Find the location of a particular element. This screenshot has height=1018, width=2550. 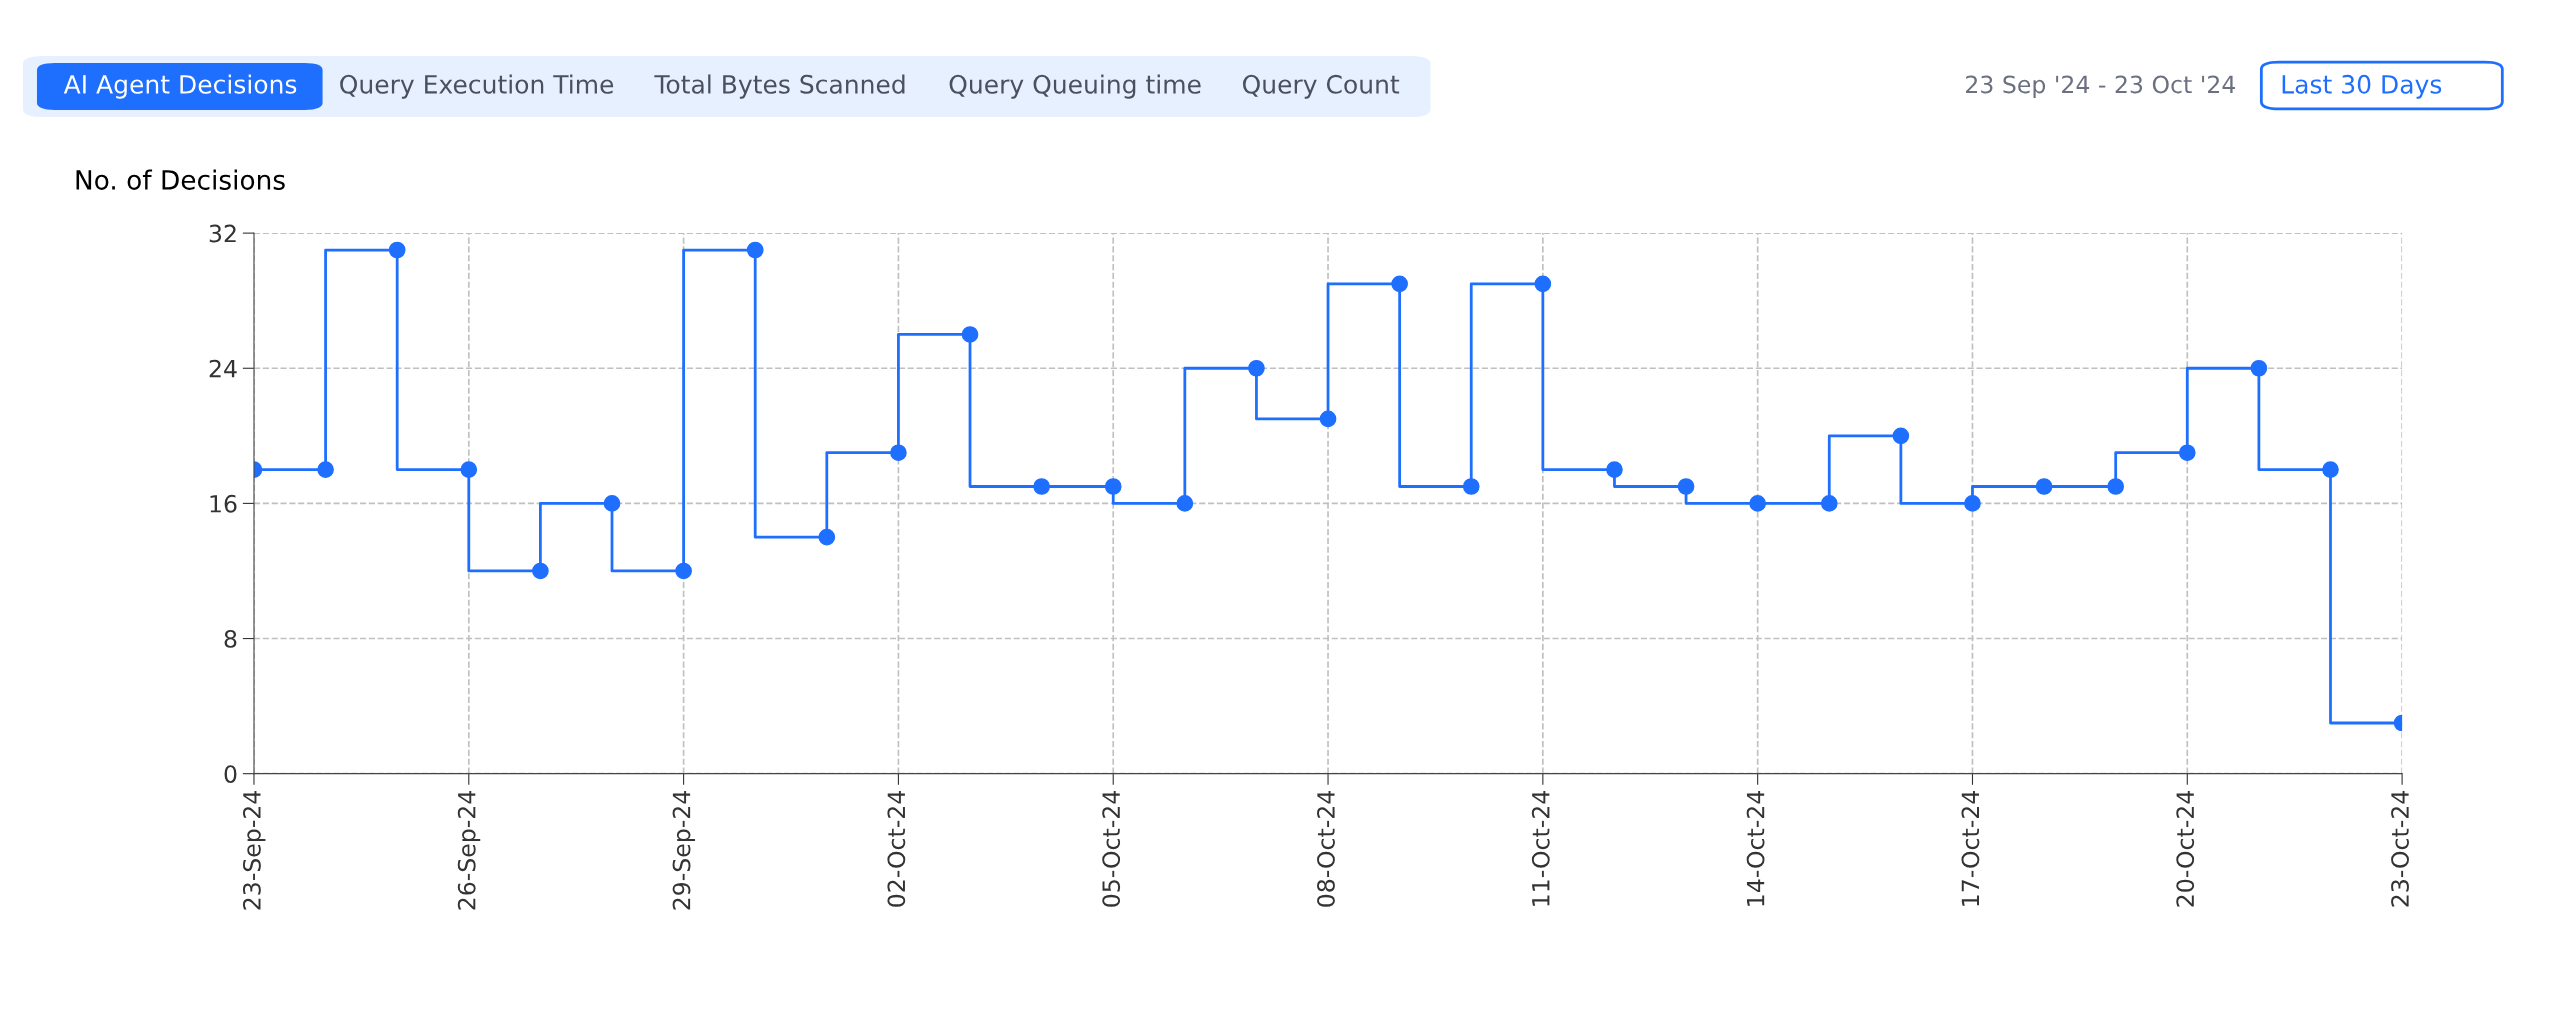

x-tick-label: 29-Sep-24 is located at coordinates (684, 850).